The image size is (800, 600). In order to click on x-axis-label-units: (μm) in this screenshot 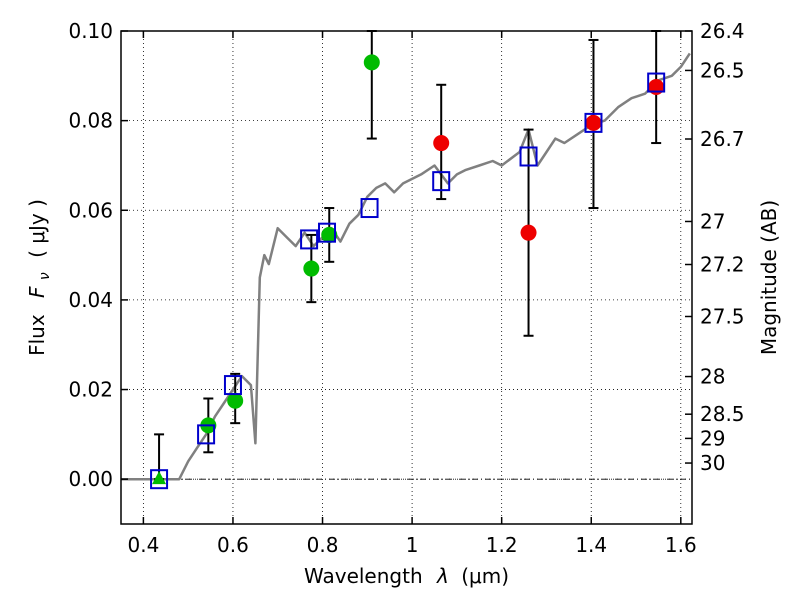, I will do `click(485, 576)`.